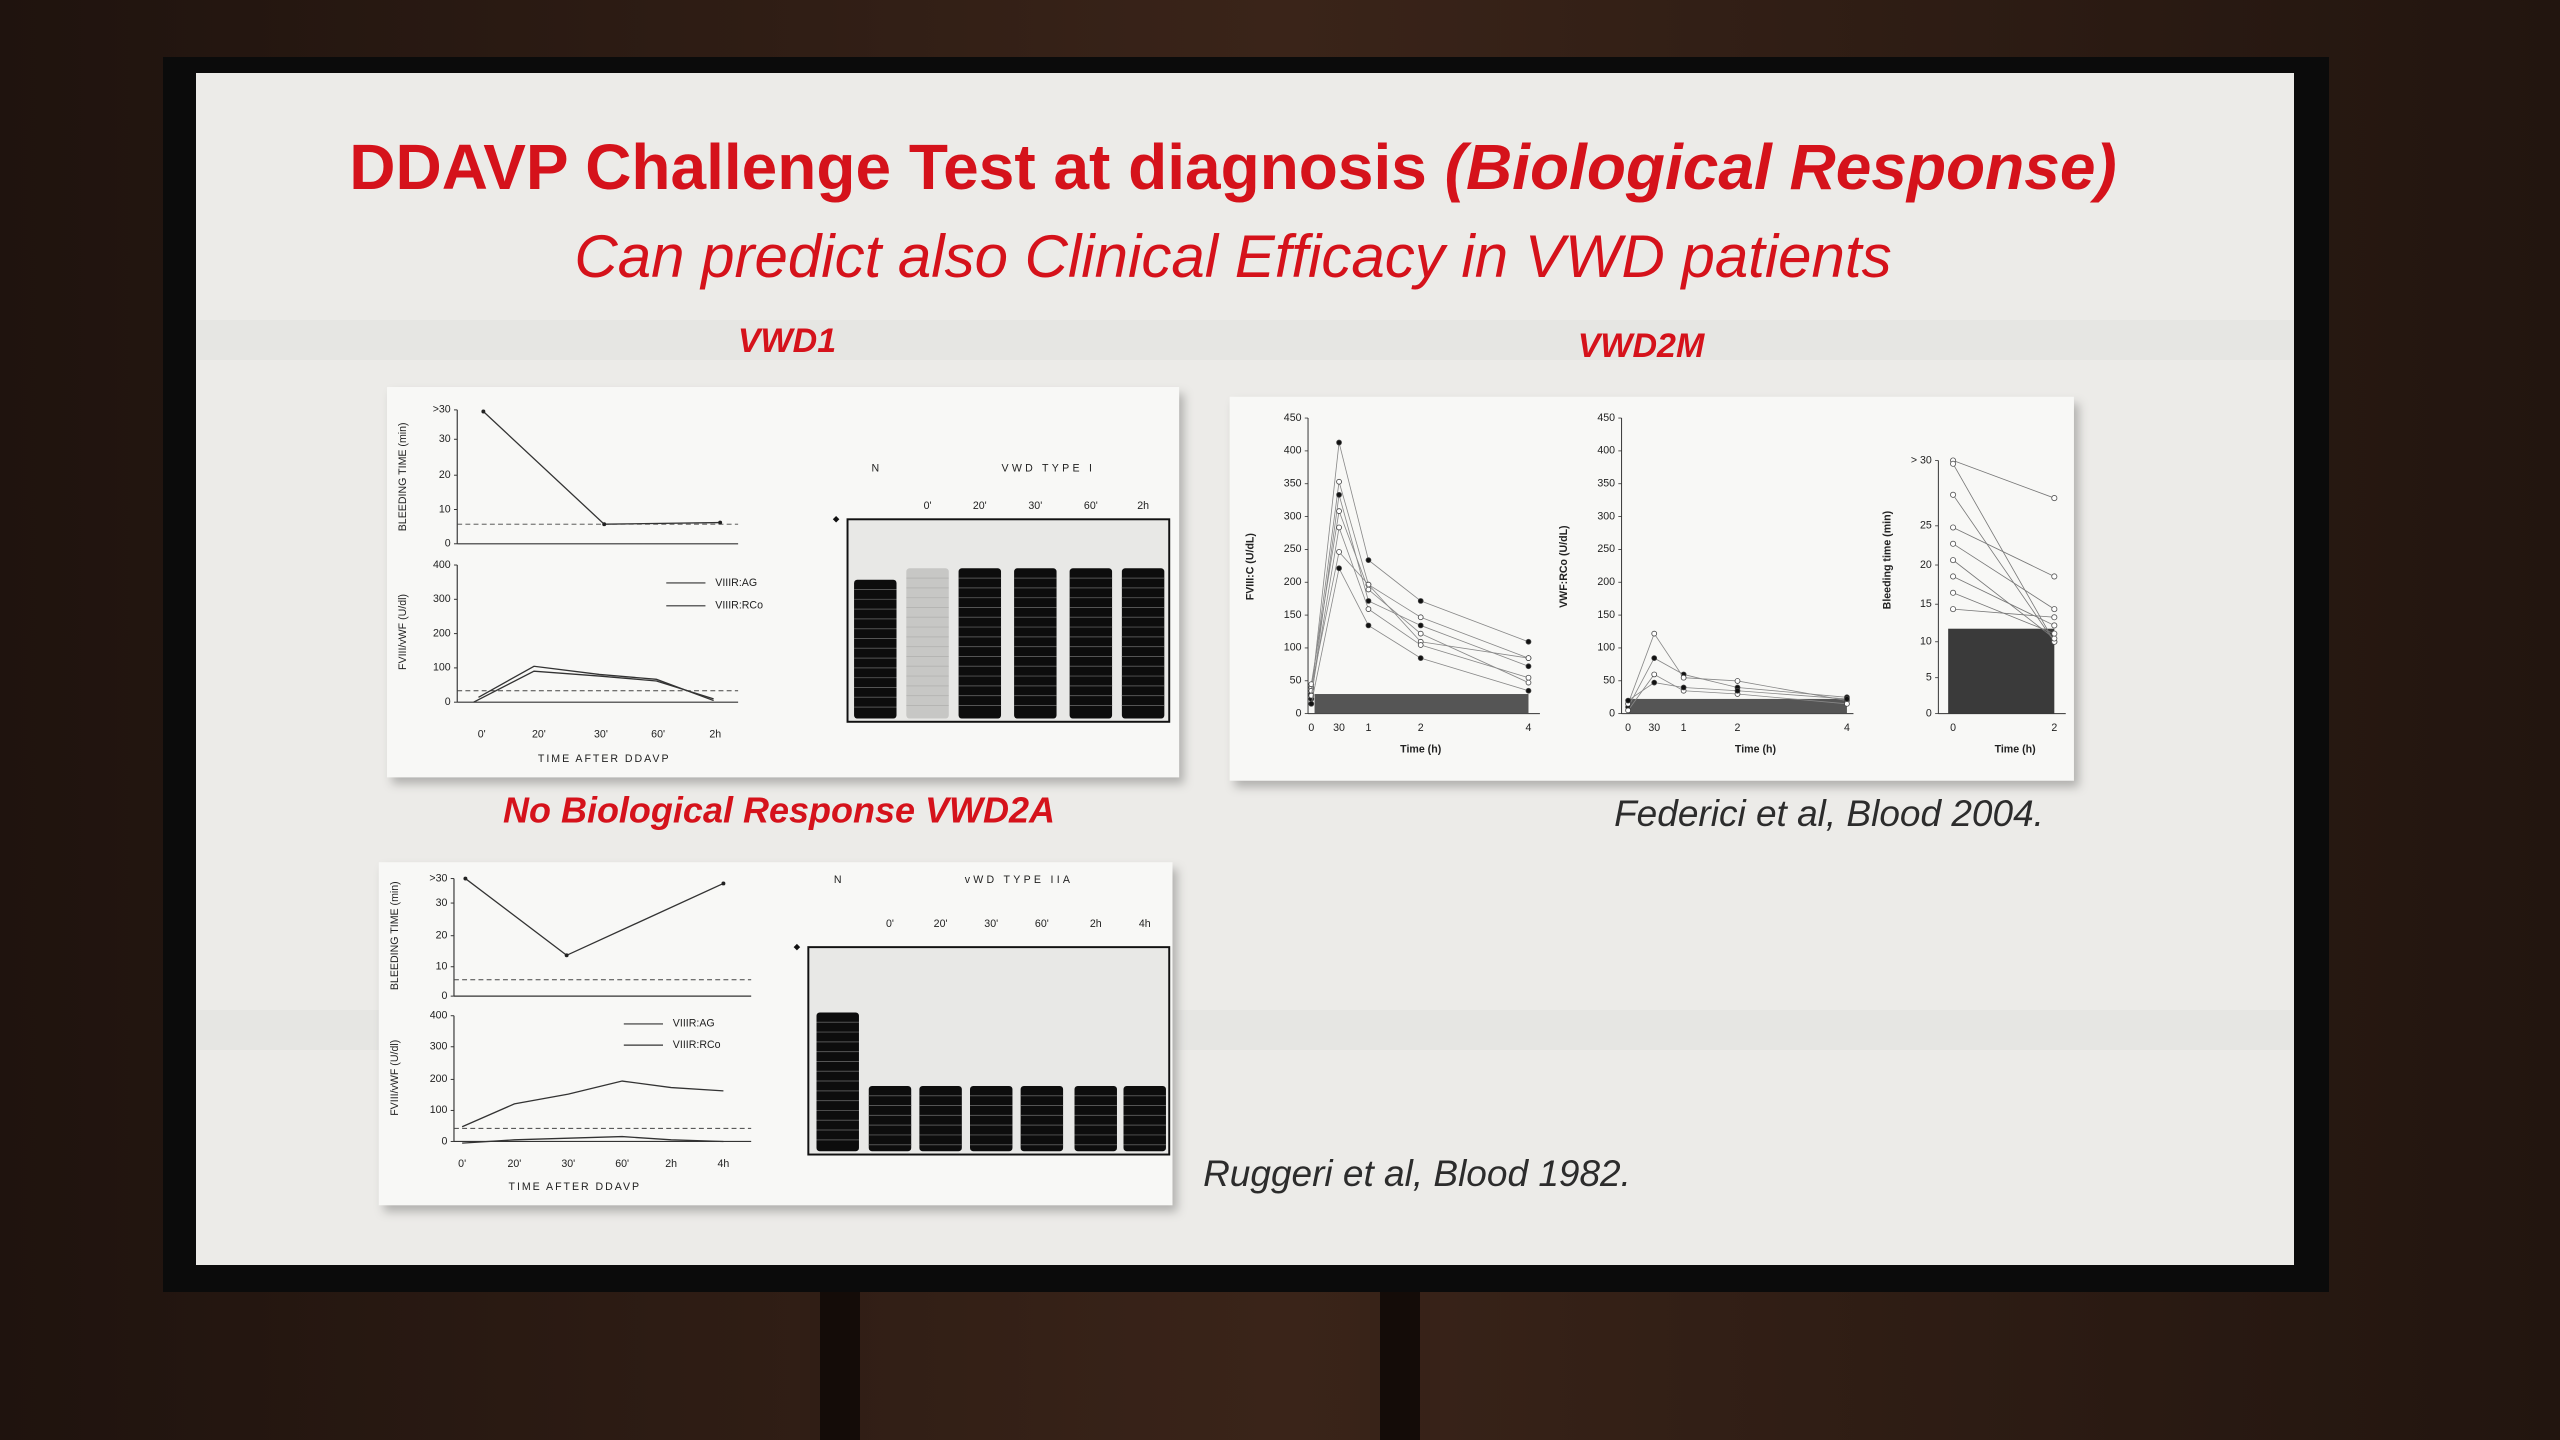 This screenshot has height=1440, width=2560. What do you see at coordinates (1829, 813) in the screenshot?
I see `citation: Federici et al, Blood 2004.` at bounding box center [1829, 813].